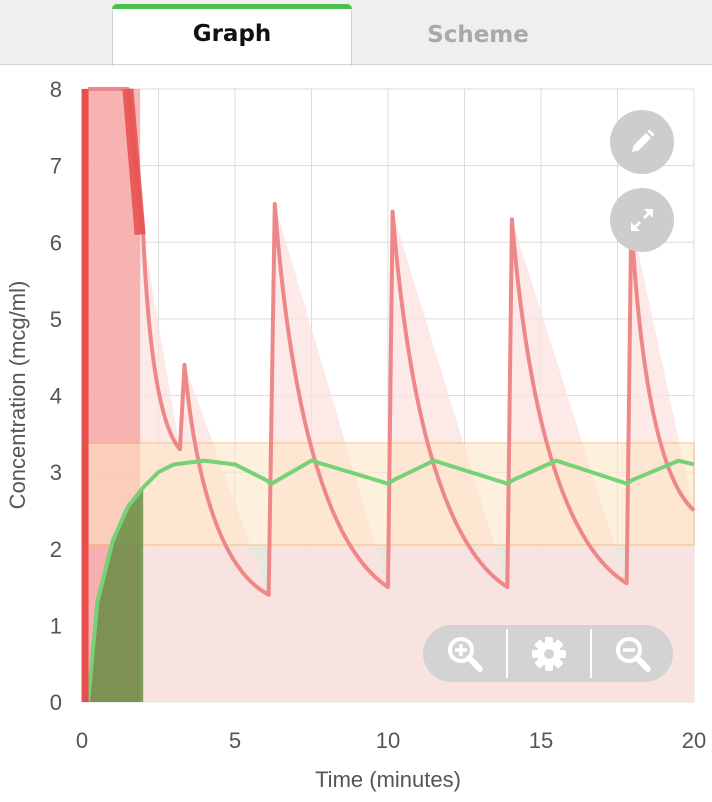 Image resolution: width=712 pixels, height=802 pixels. What do you see at coordinates (116, 594) in the screenshot?
I see `effect-induction-area` at bounding box center [116, 594].